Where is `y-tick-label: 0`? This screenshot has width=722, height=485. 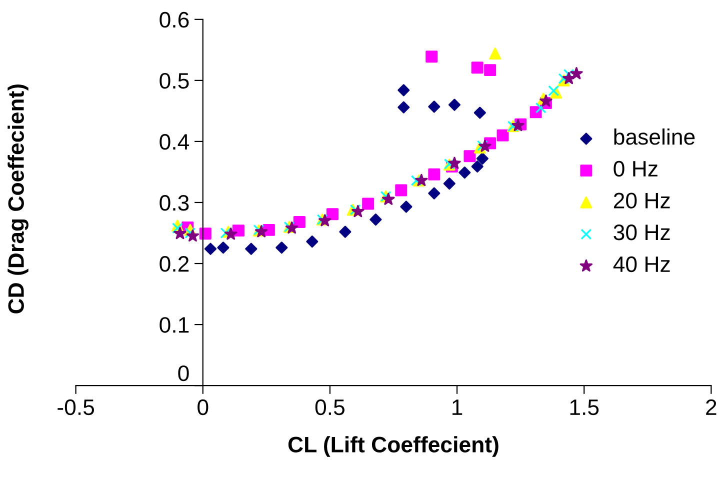 y-tick-label: 0 is located at coordinates (183, 373).